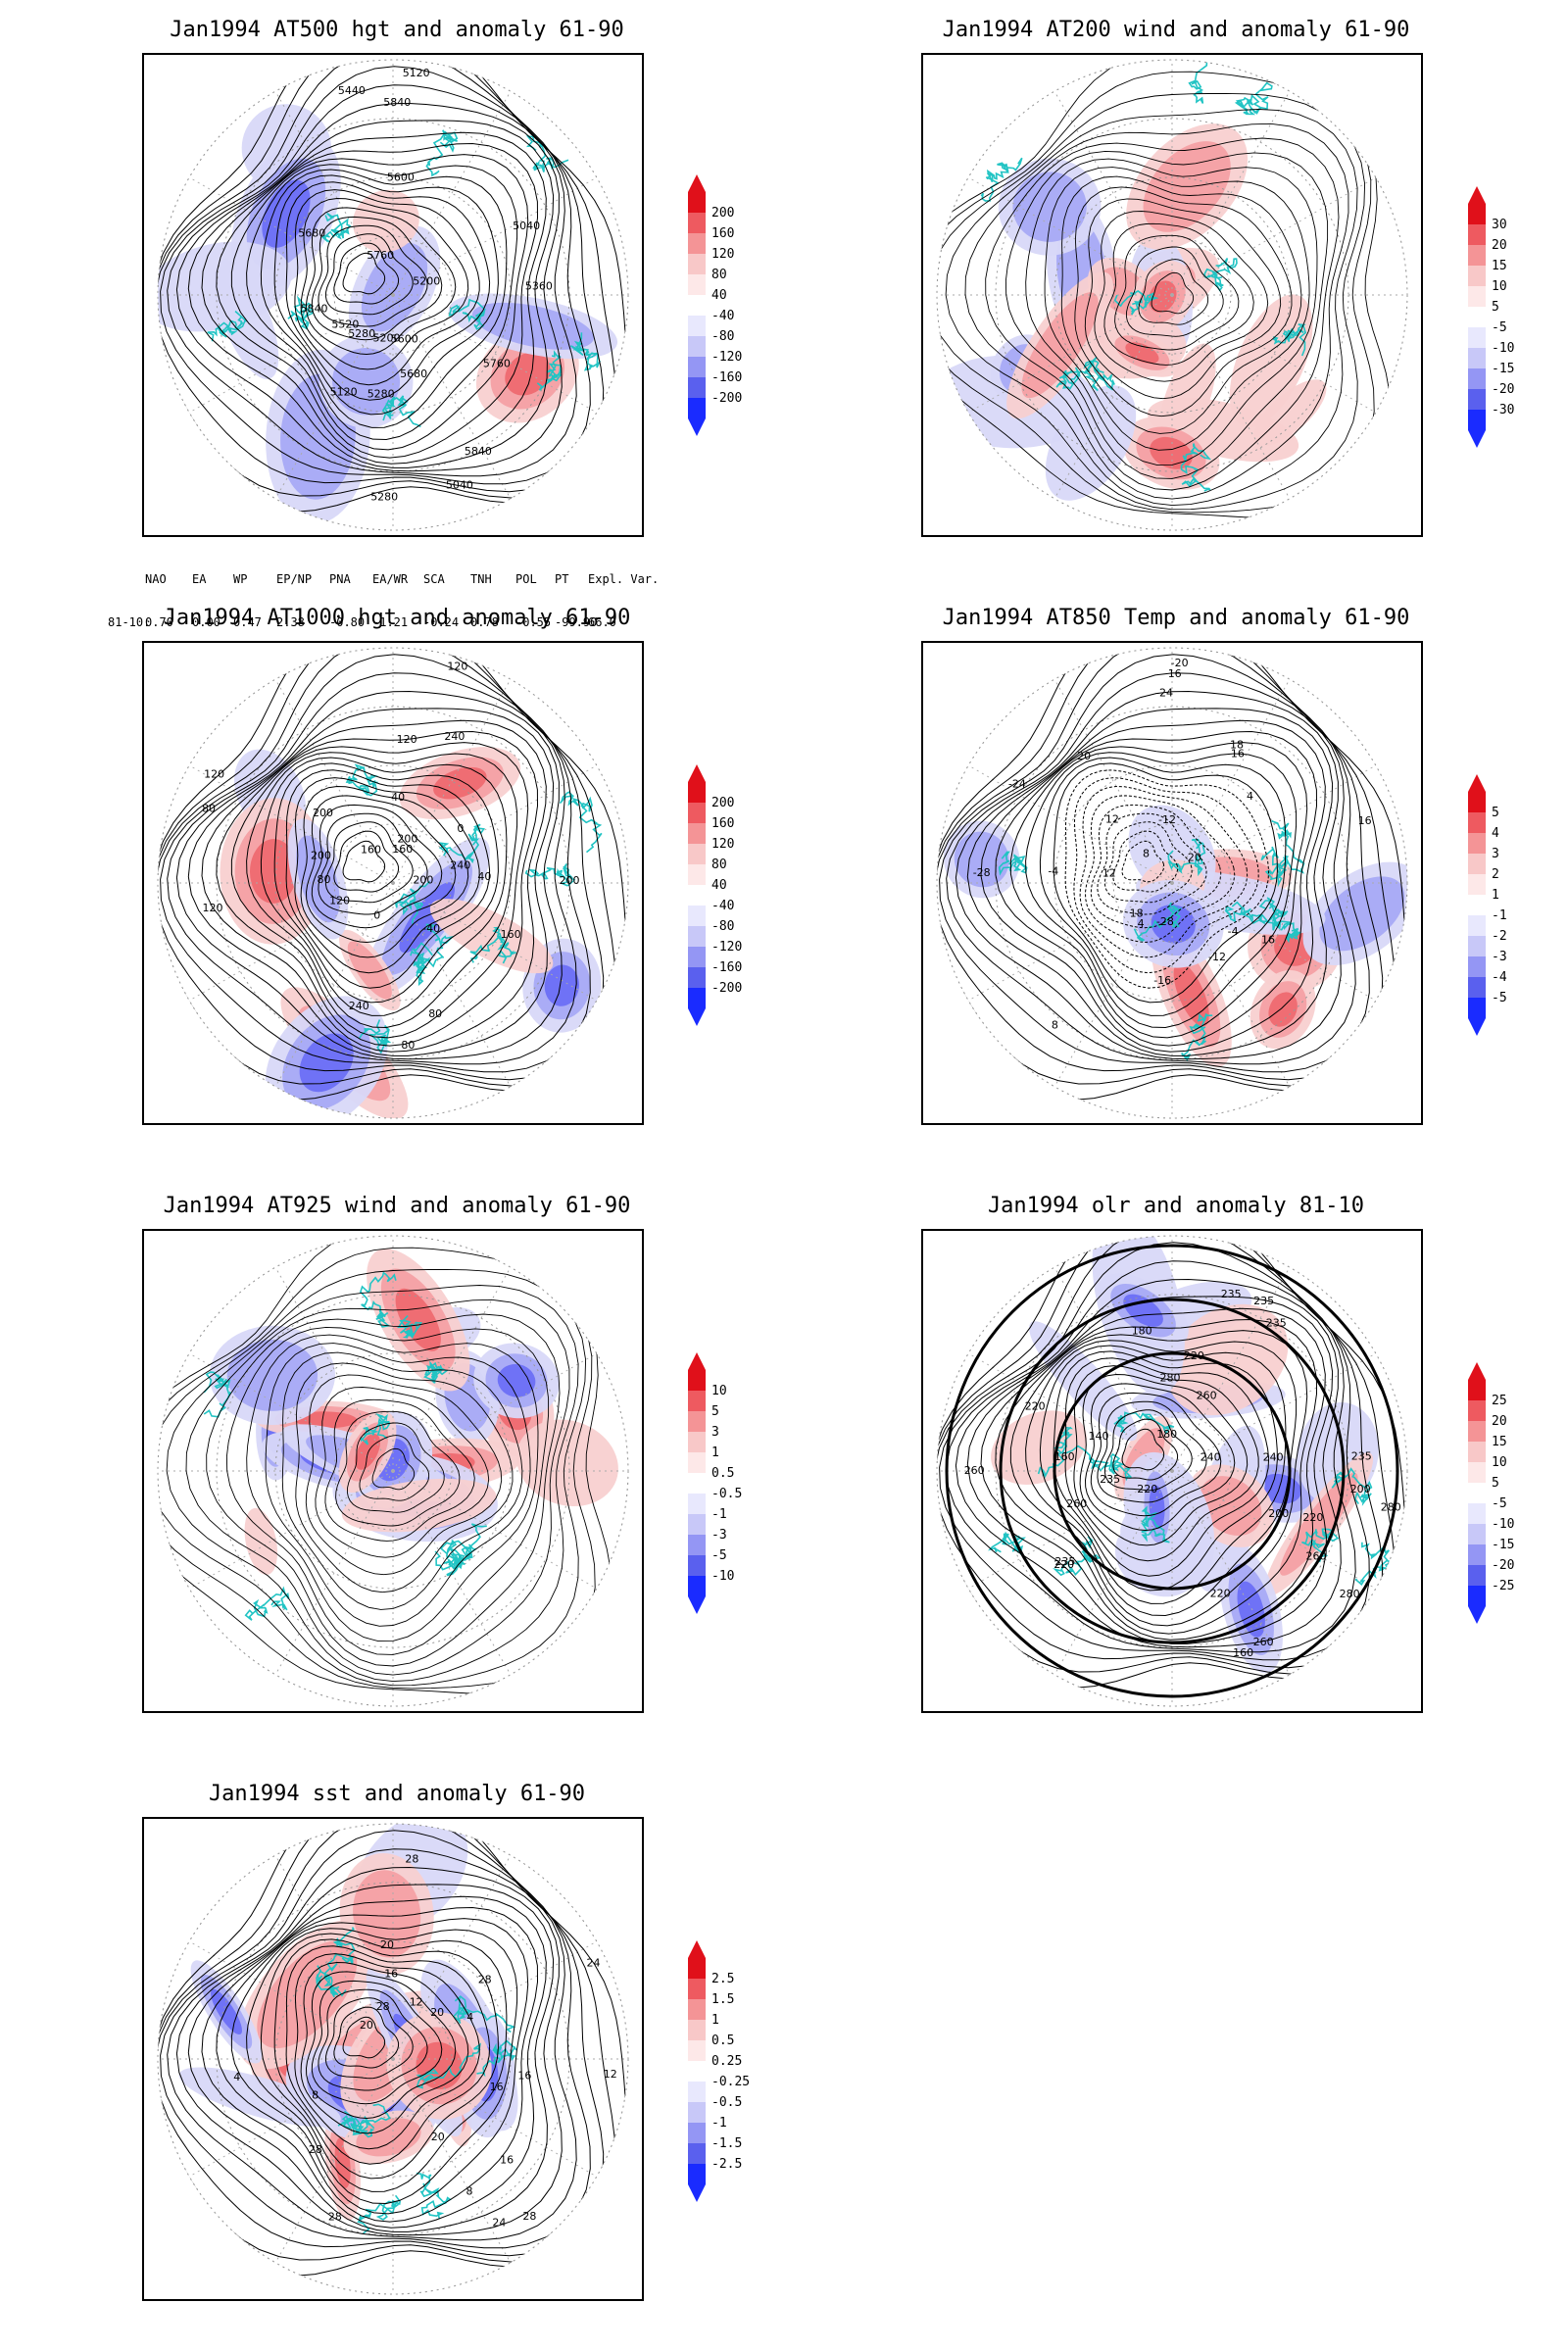 This screenshot has height=2352, width=1568. I want to click on contour-label: 20, so click(387, 1944).